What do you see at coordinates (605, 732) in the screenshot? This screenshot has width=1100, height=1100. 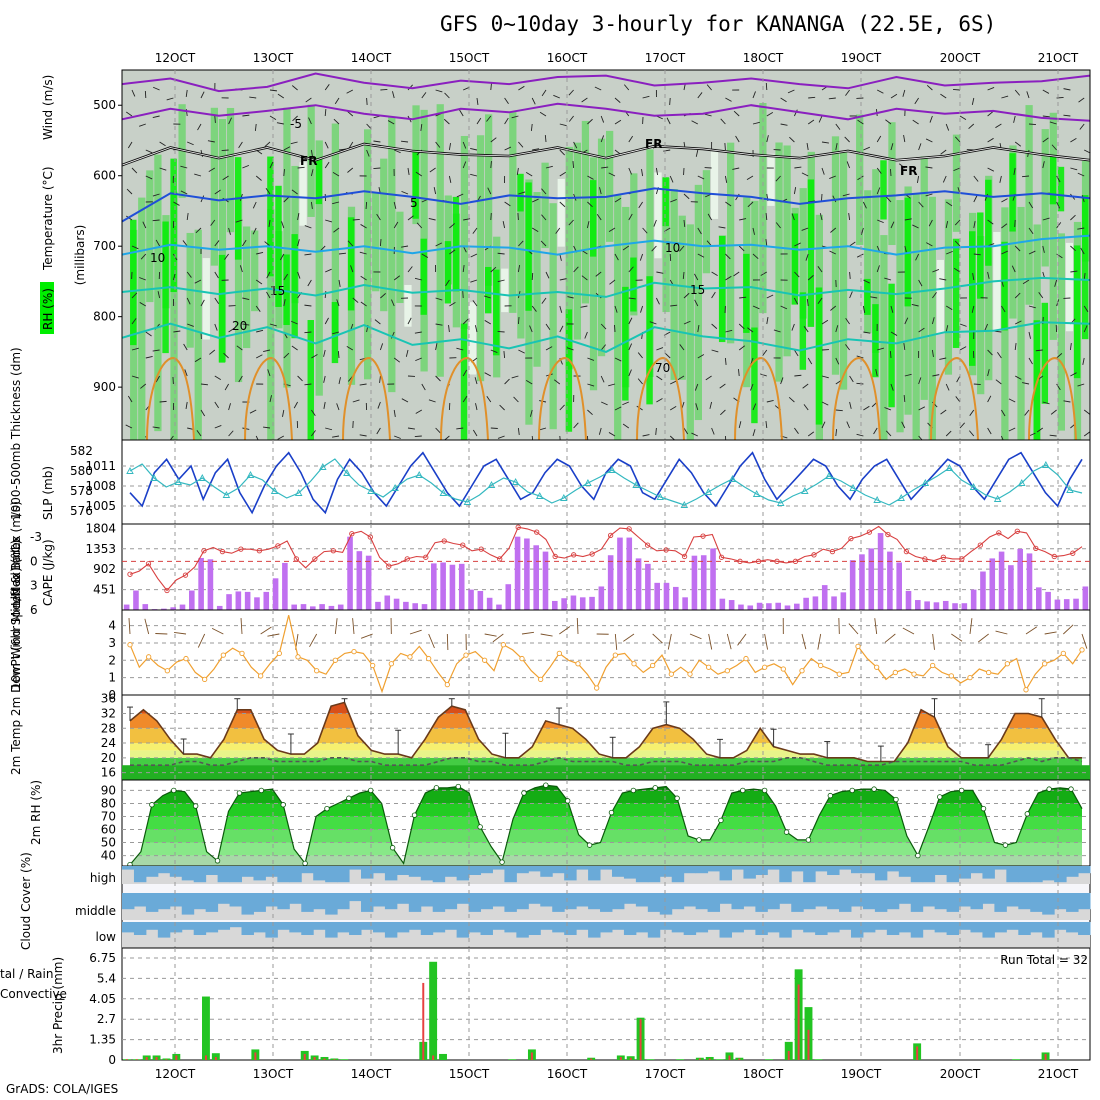 I see `temp-line` at bounding box center [605, 732].